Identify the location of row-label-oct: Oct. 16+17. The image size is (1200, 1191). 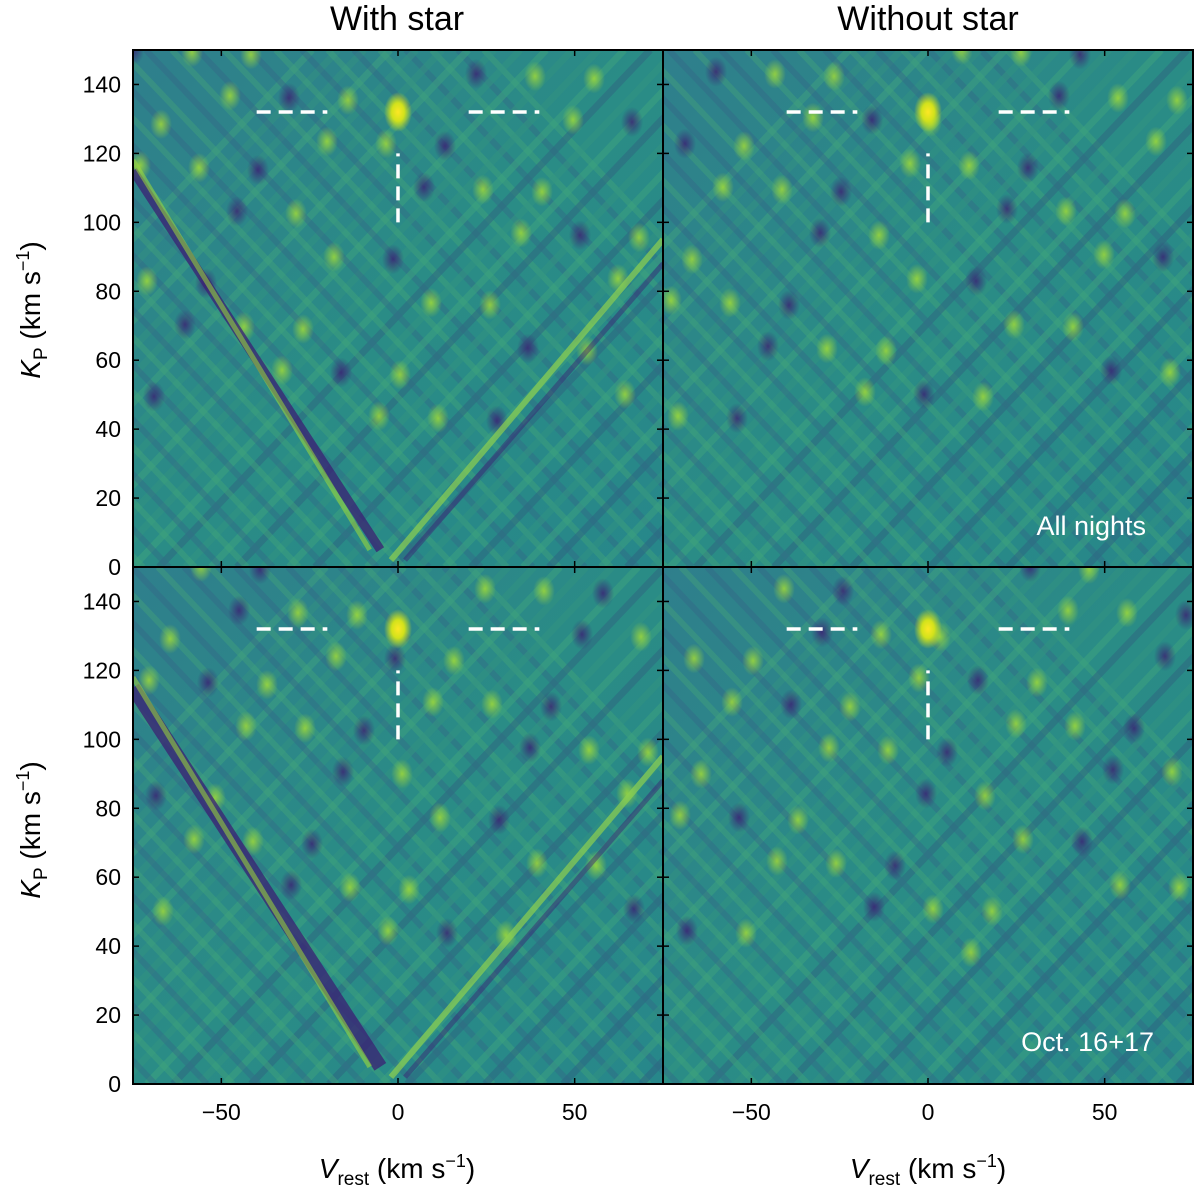
(1087, 1042).